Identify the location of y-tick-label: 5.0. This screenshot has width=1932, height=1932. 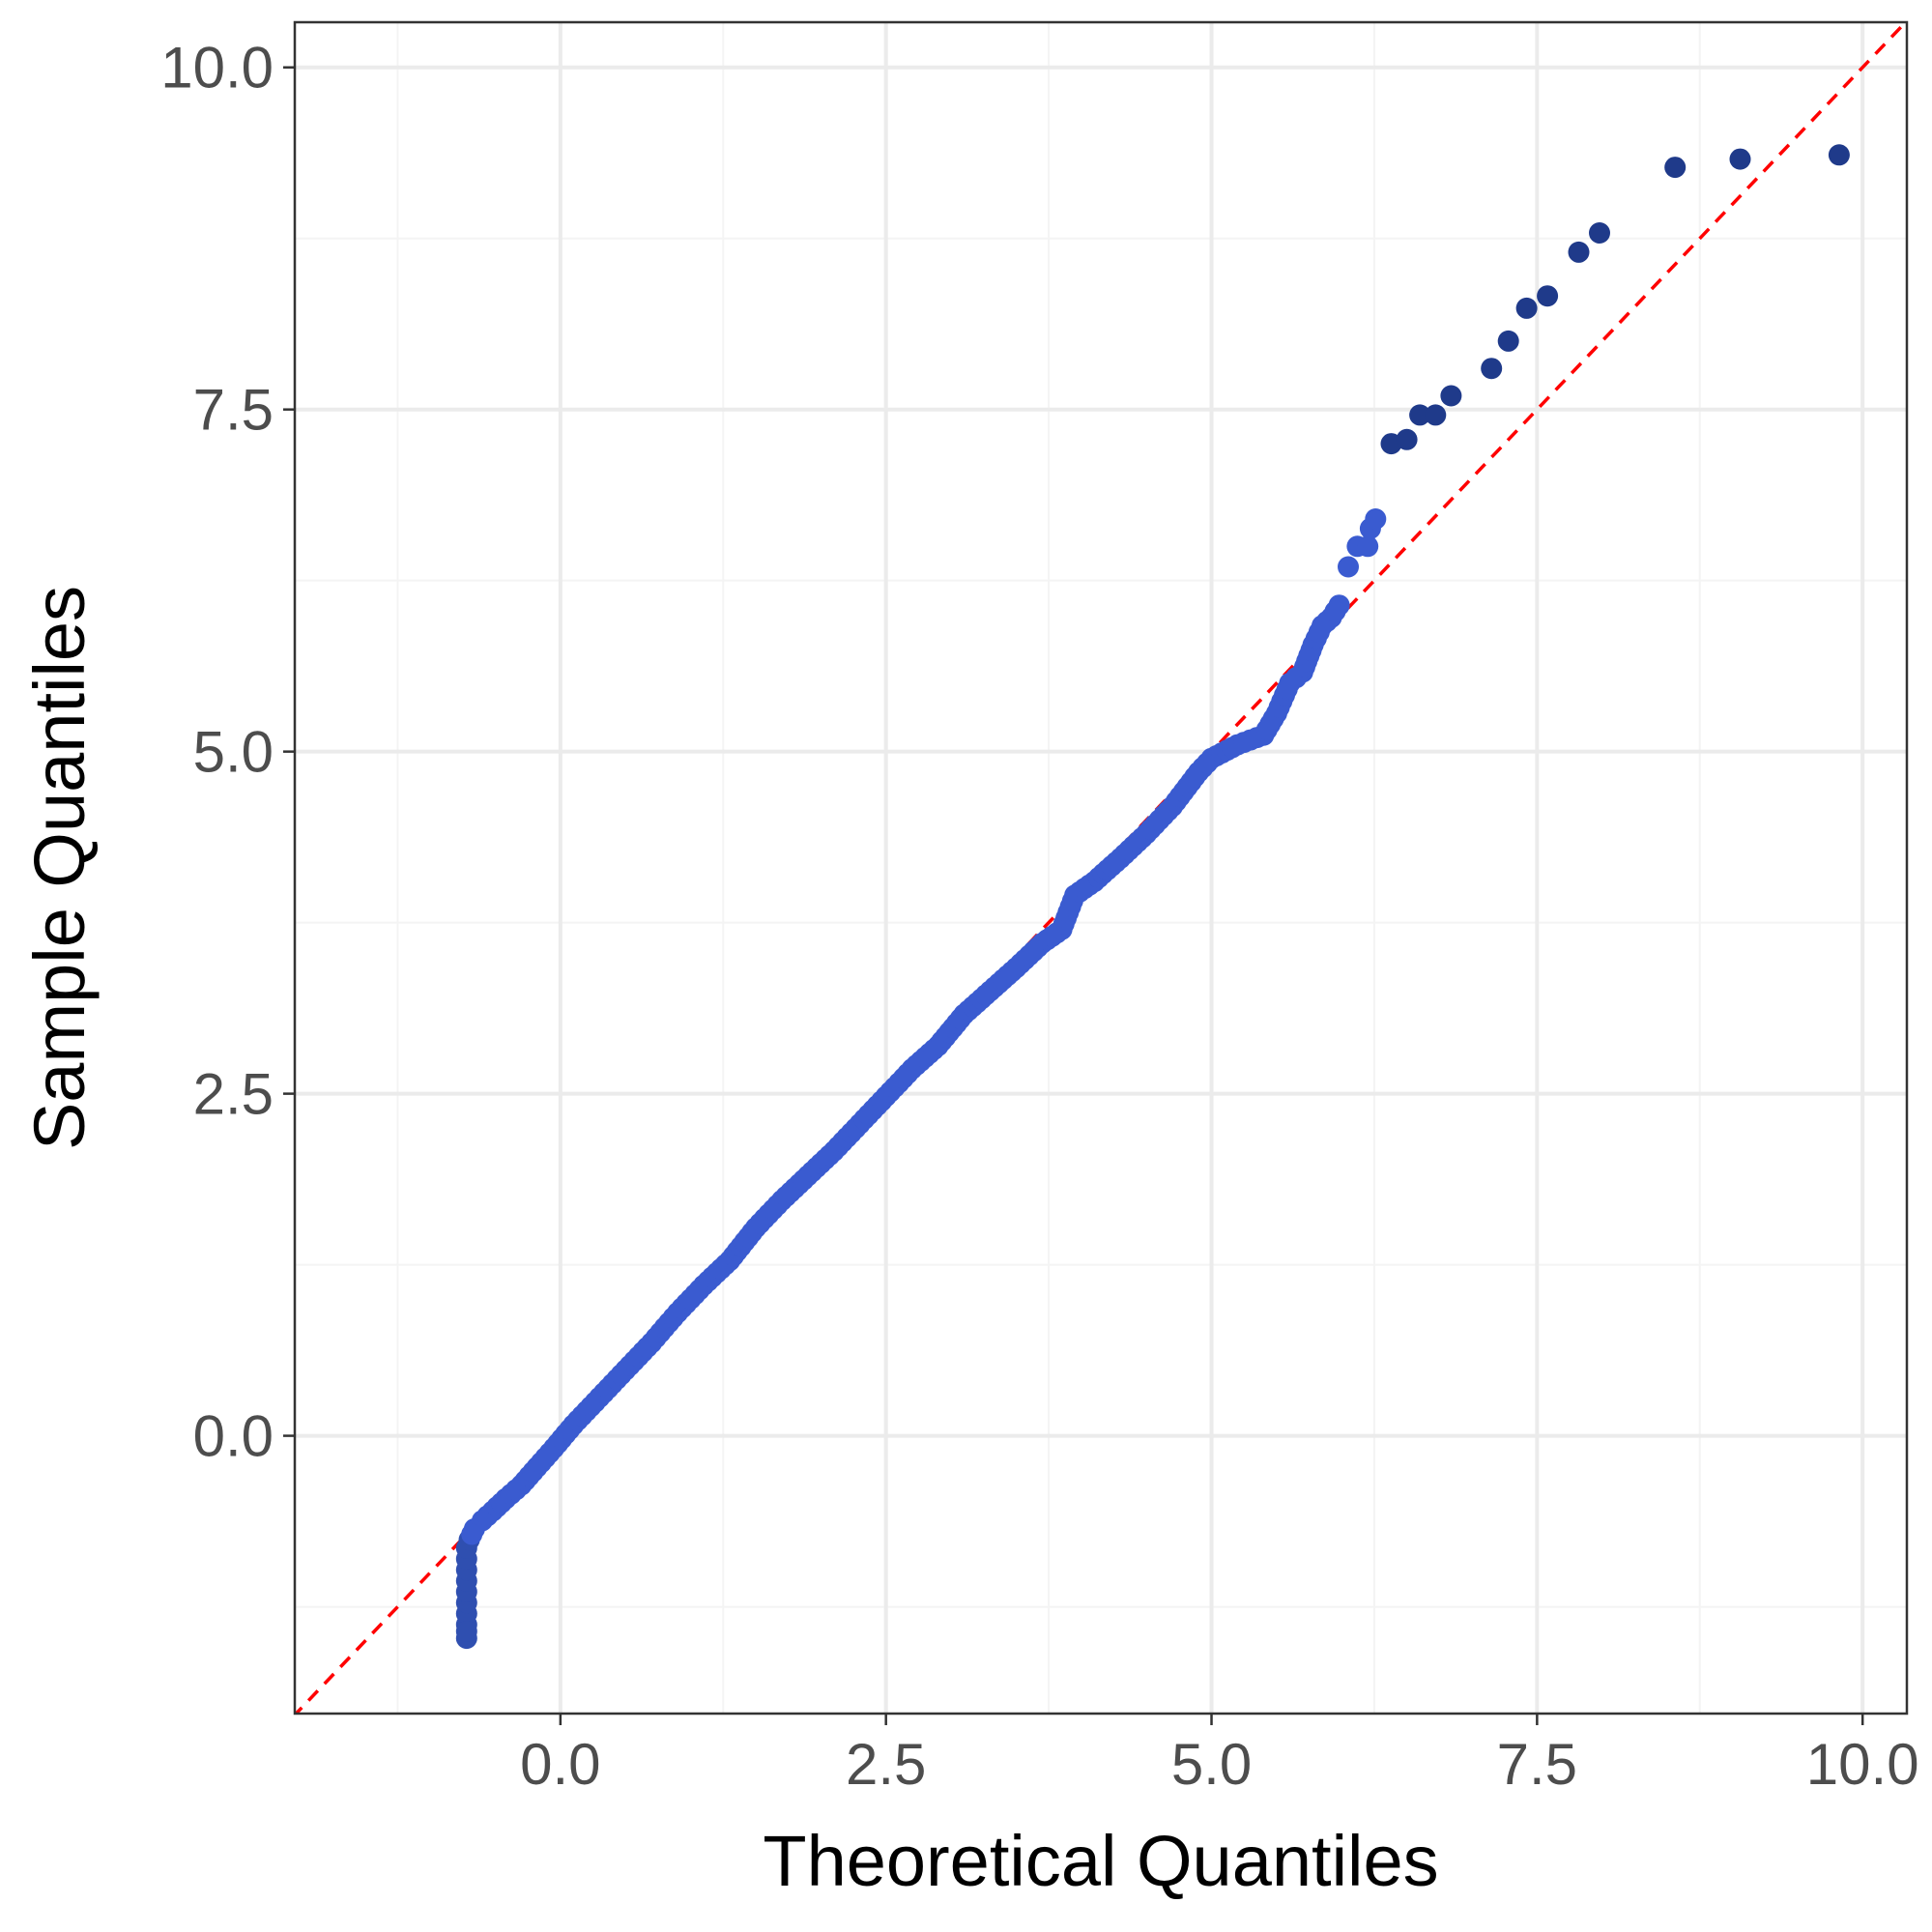
(233, 752).